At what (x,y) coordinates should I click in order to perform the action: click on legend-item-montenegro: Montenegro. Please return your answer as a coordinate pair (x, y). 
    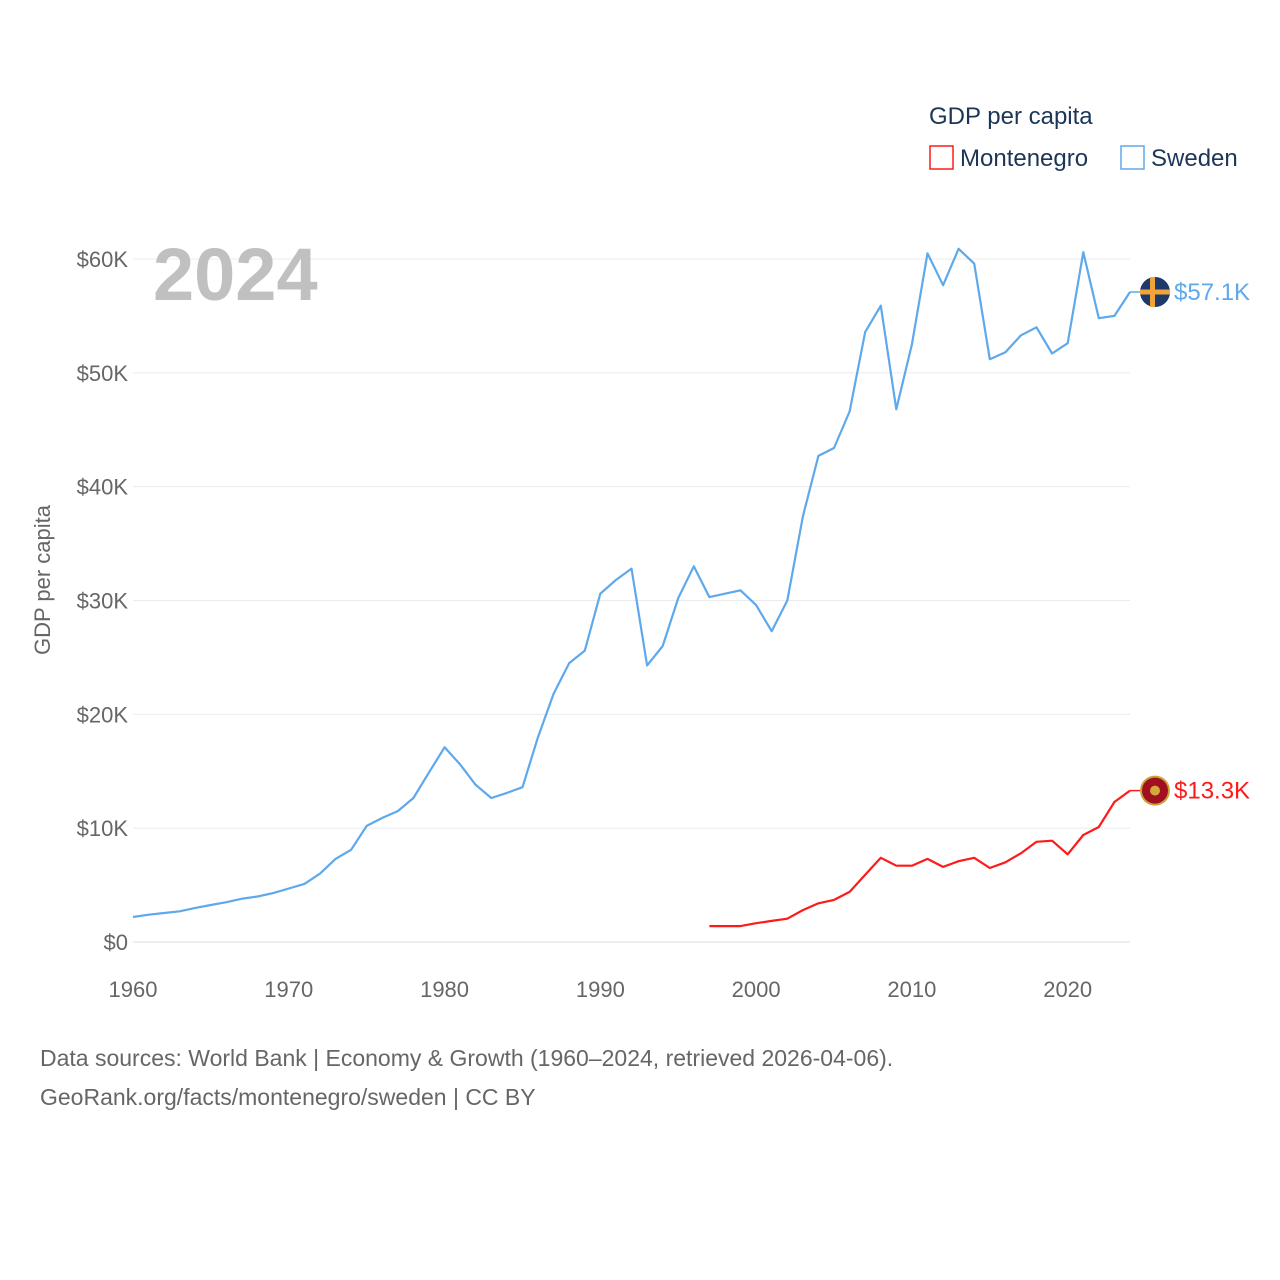
    Looking at the image, I should click on (1008, 158).